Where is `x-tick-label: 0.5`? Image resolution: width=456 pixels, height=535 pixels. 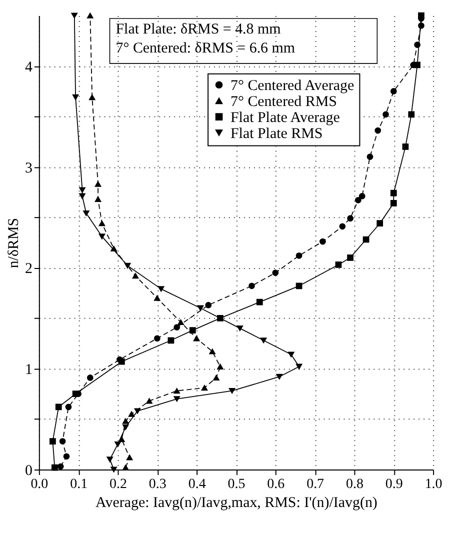 x-tick-label: 0.5 is located at coordinates (237, 484).